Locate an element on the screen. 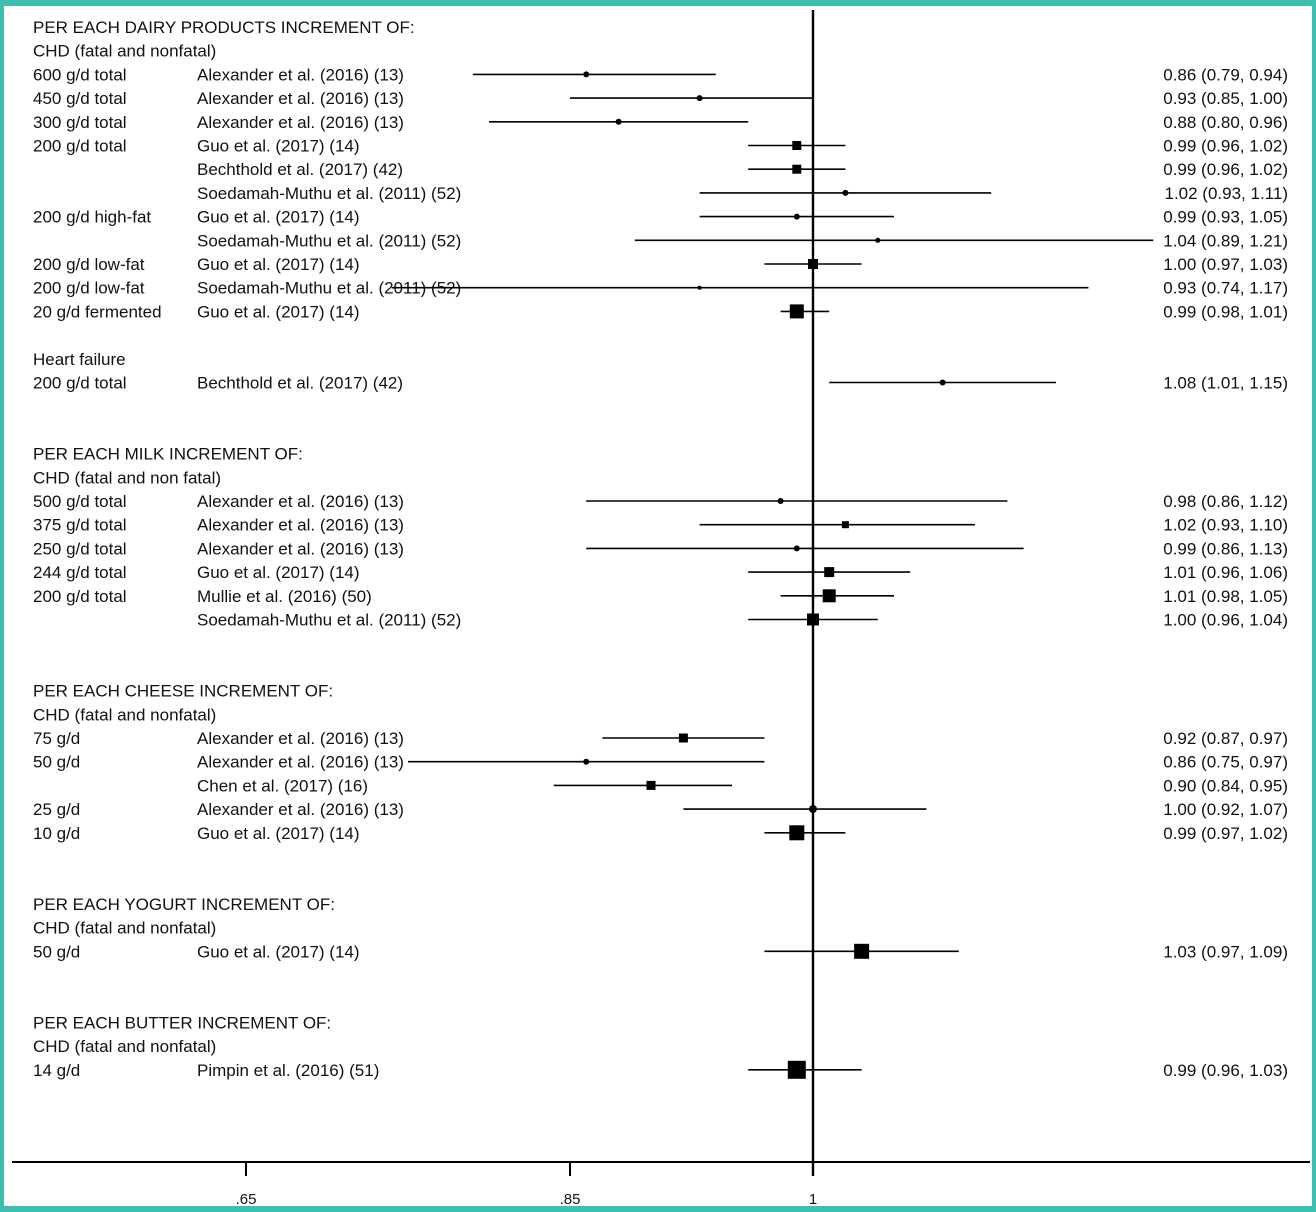  x-tick-label: .85 is located at coordinates (570, 1198).